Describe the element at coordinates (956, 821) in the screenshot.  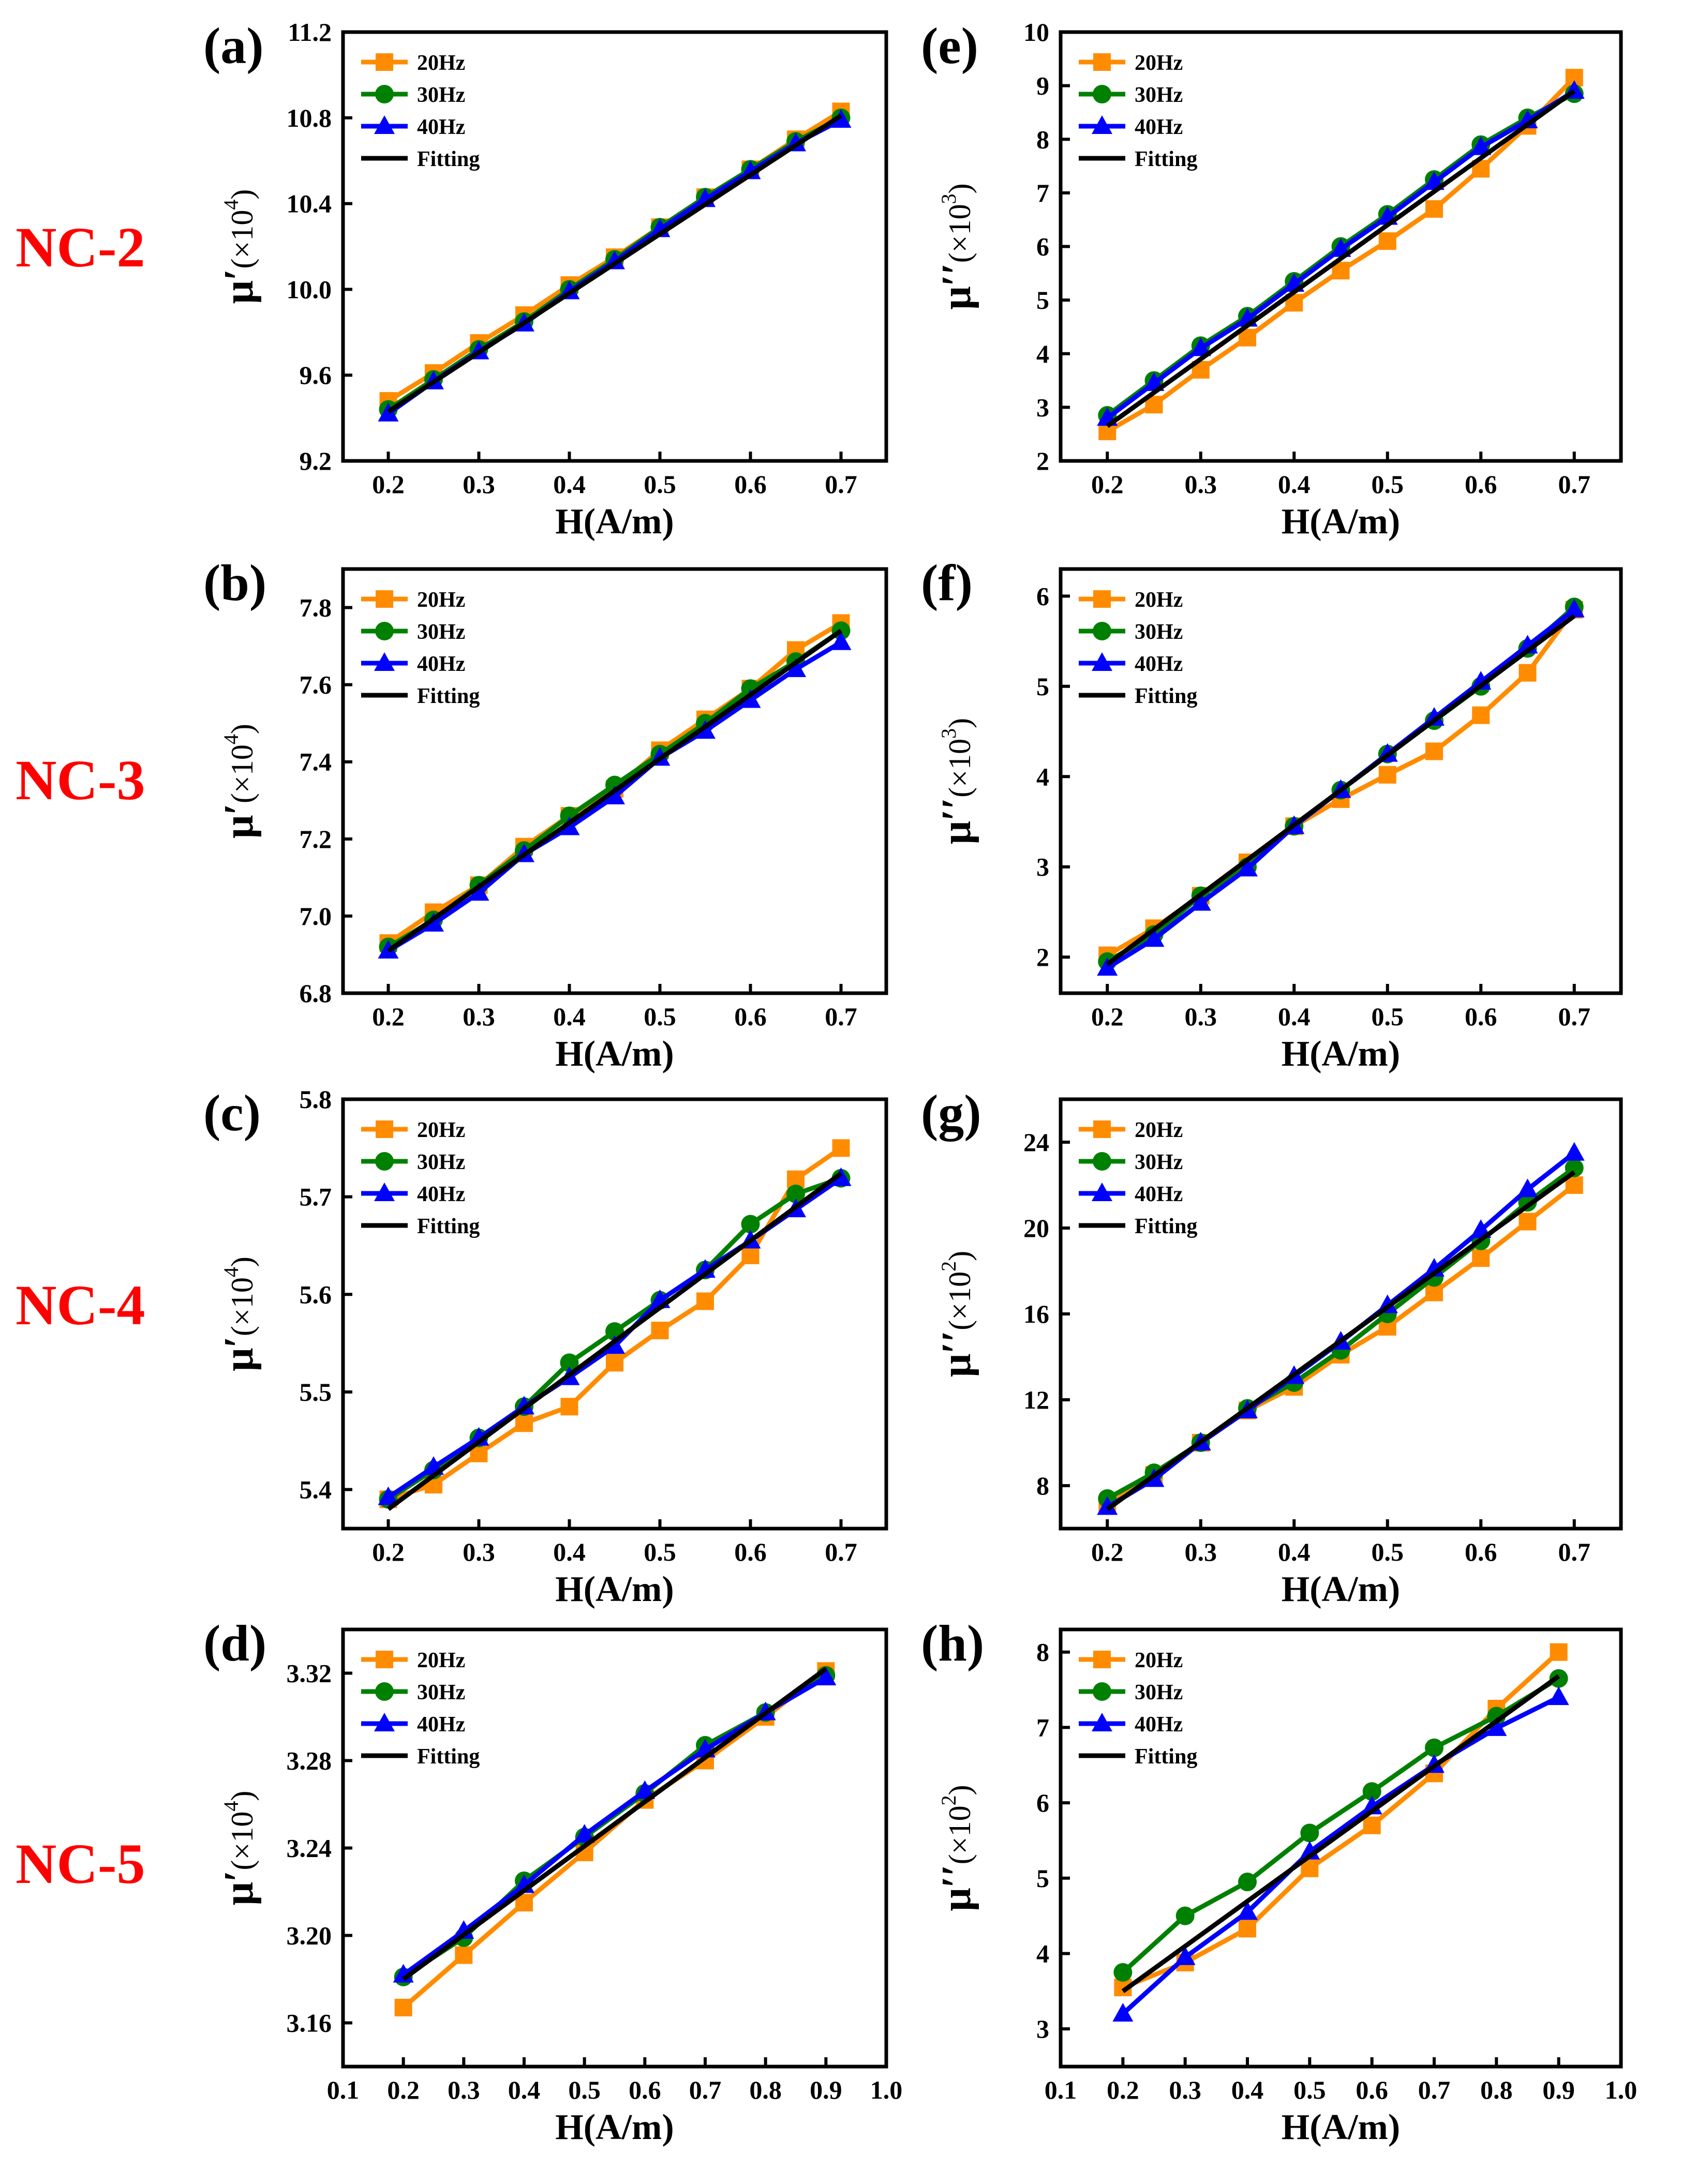
I see `y-axis-label-symbol: μ′′` at that location.